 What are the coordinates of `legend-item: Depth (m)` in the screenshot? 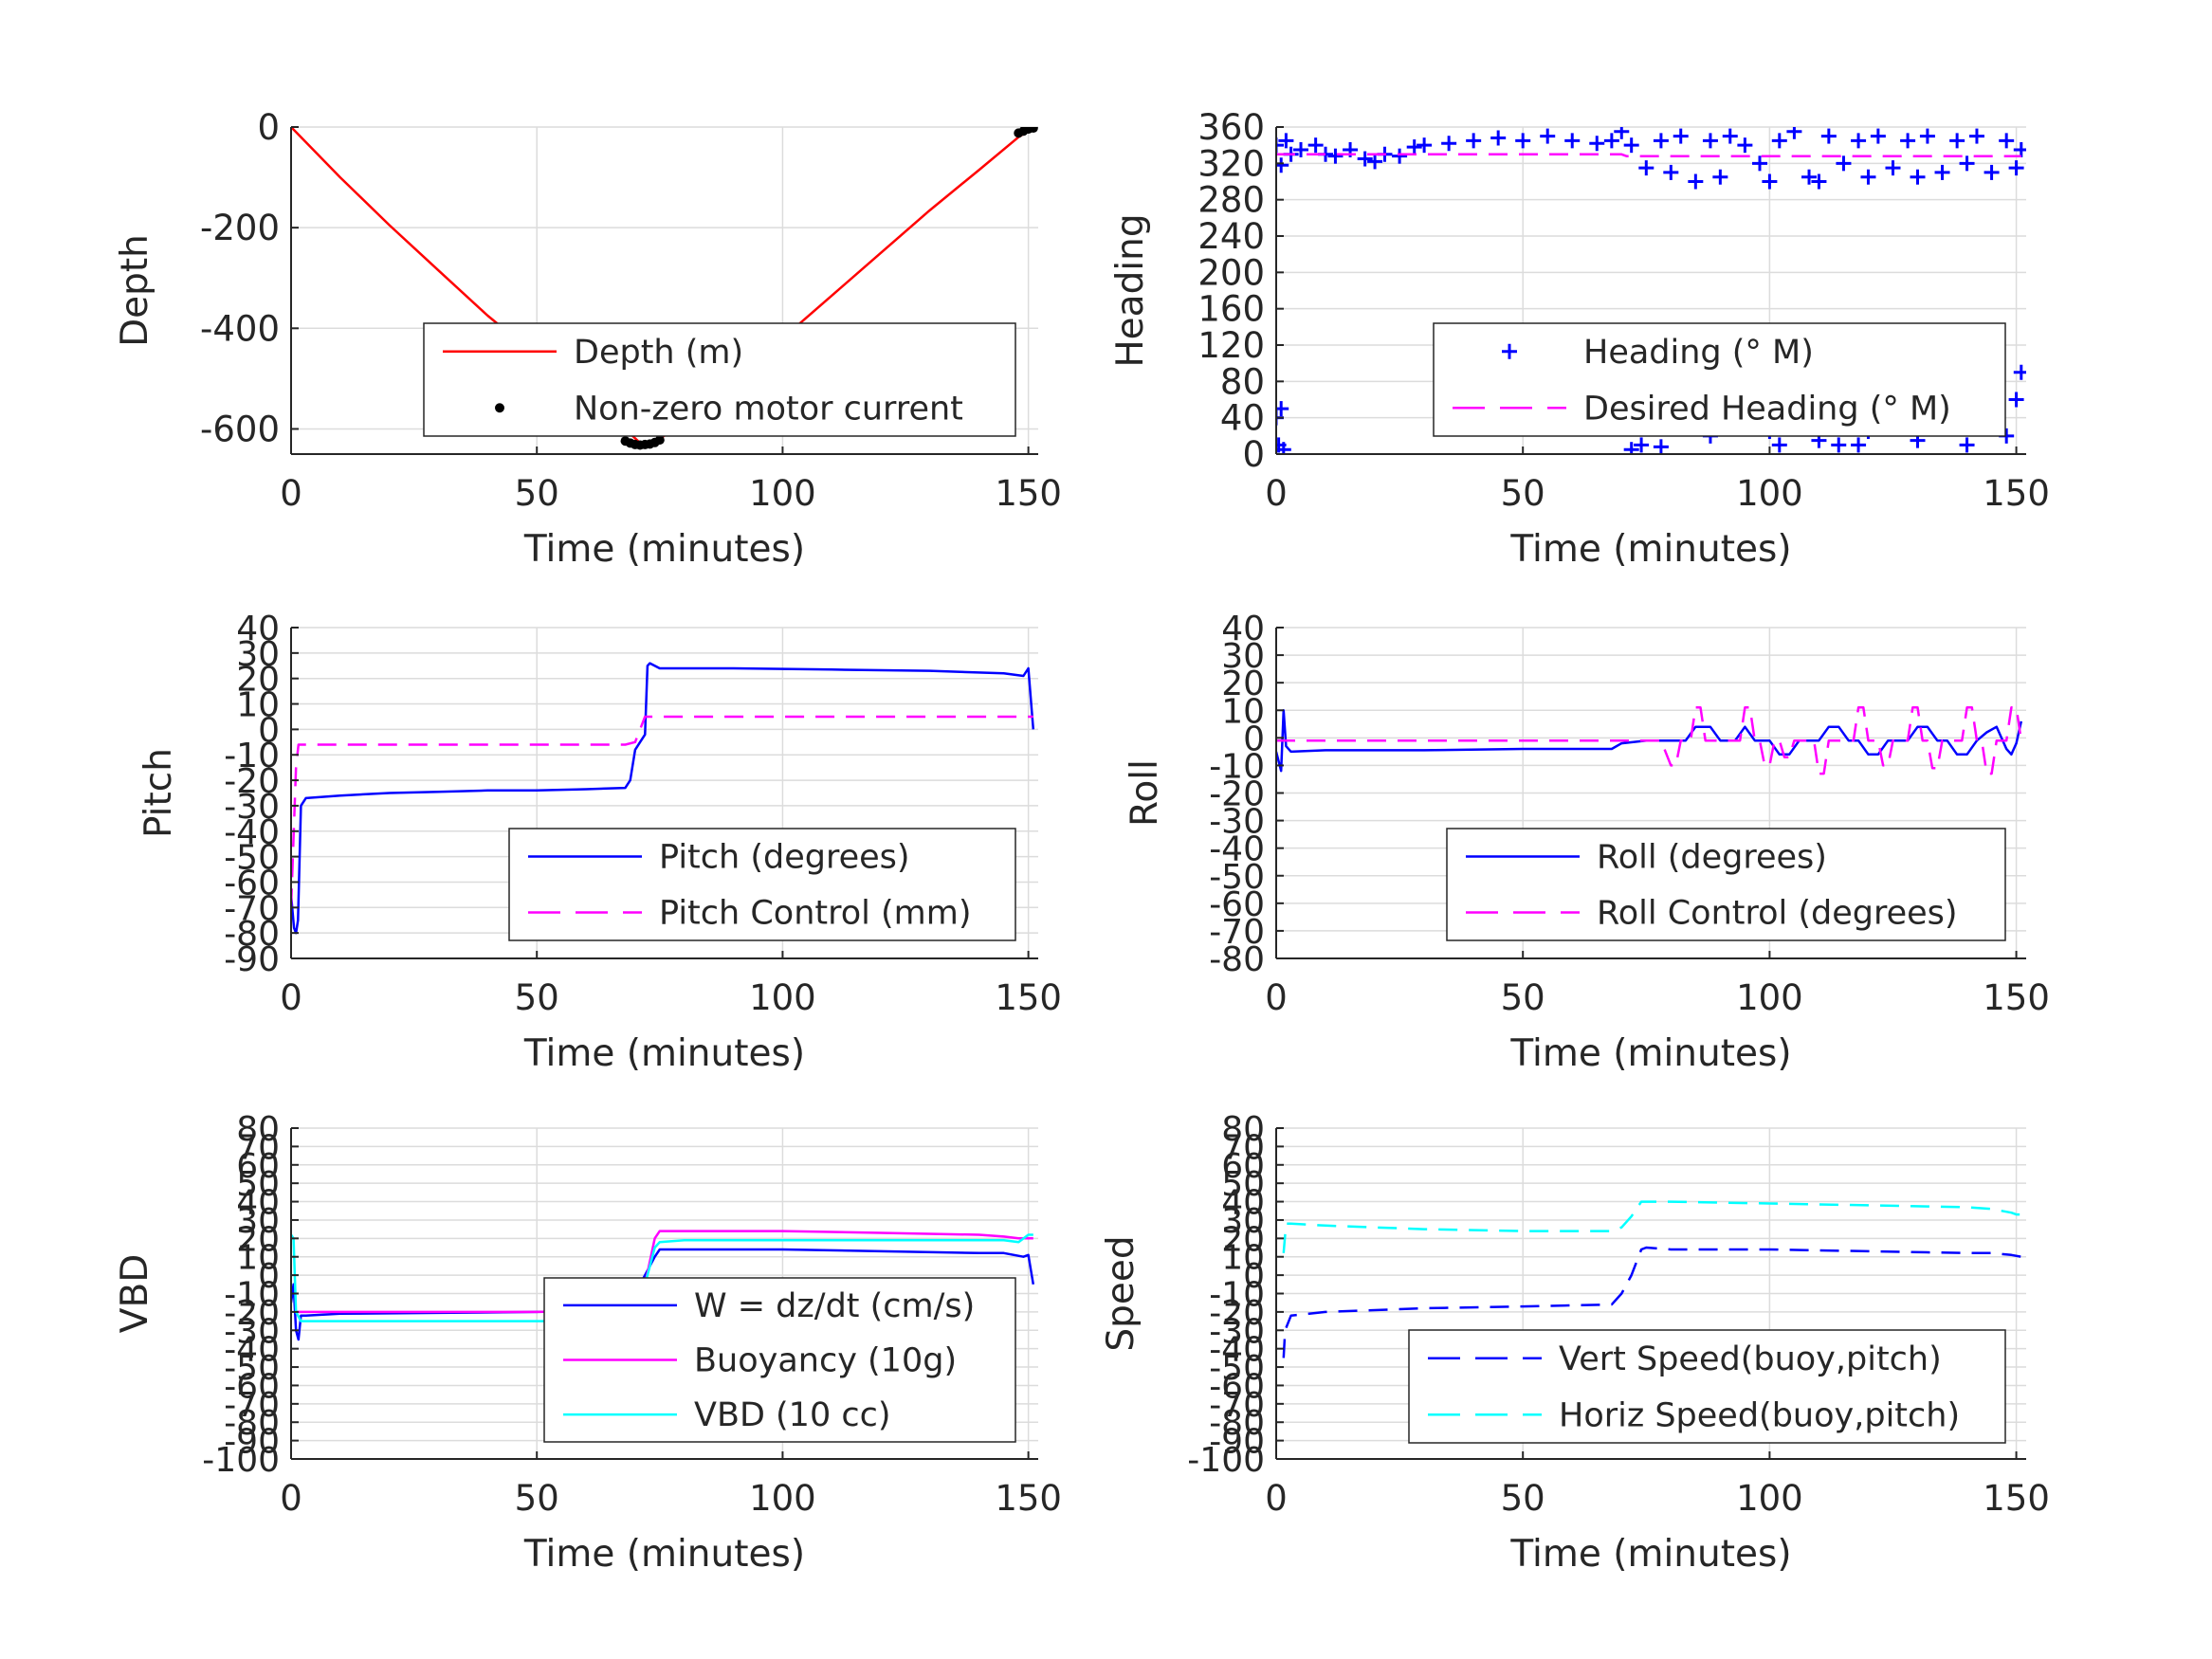 It's located at (593, 353).